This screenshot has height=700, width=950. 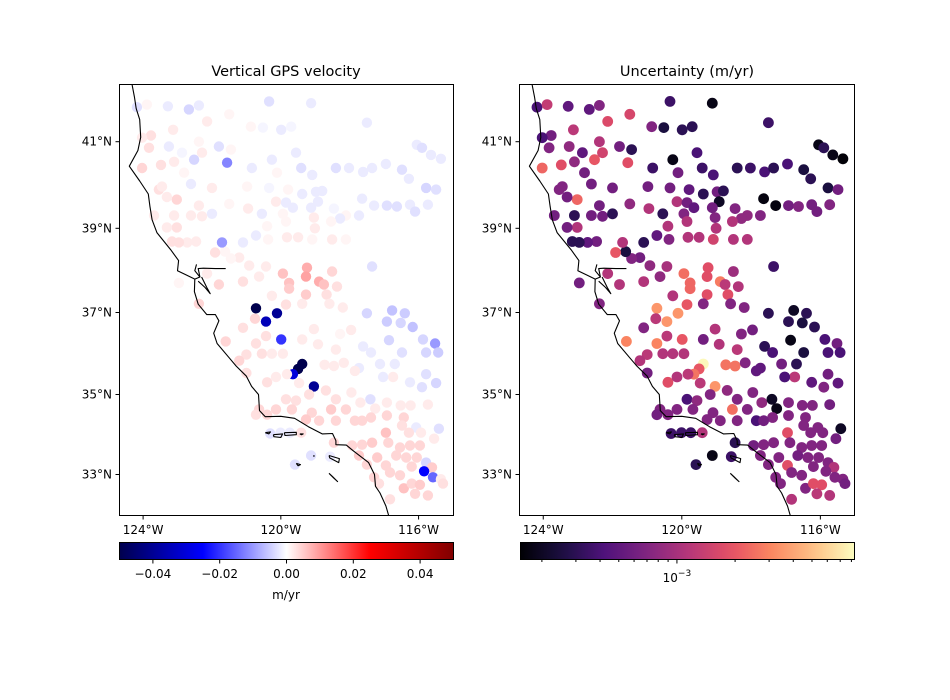 What do you see at coordinates (677, 577) in the screenshot?
I see `colorbar-tick-label: 10−3` at bounding box center [677, 577].